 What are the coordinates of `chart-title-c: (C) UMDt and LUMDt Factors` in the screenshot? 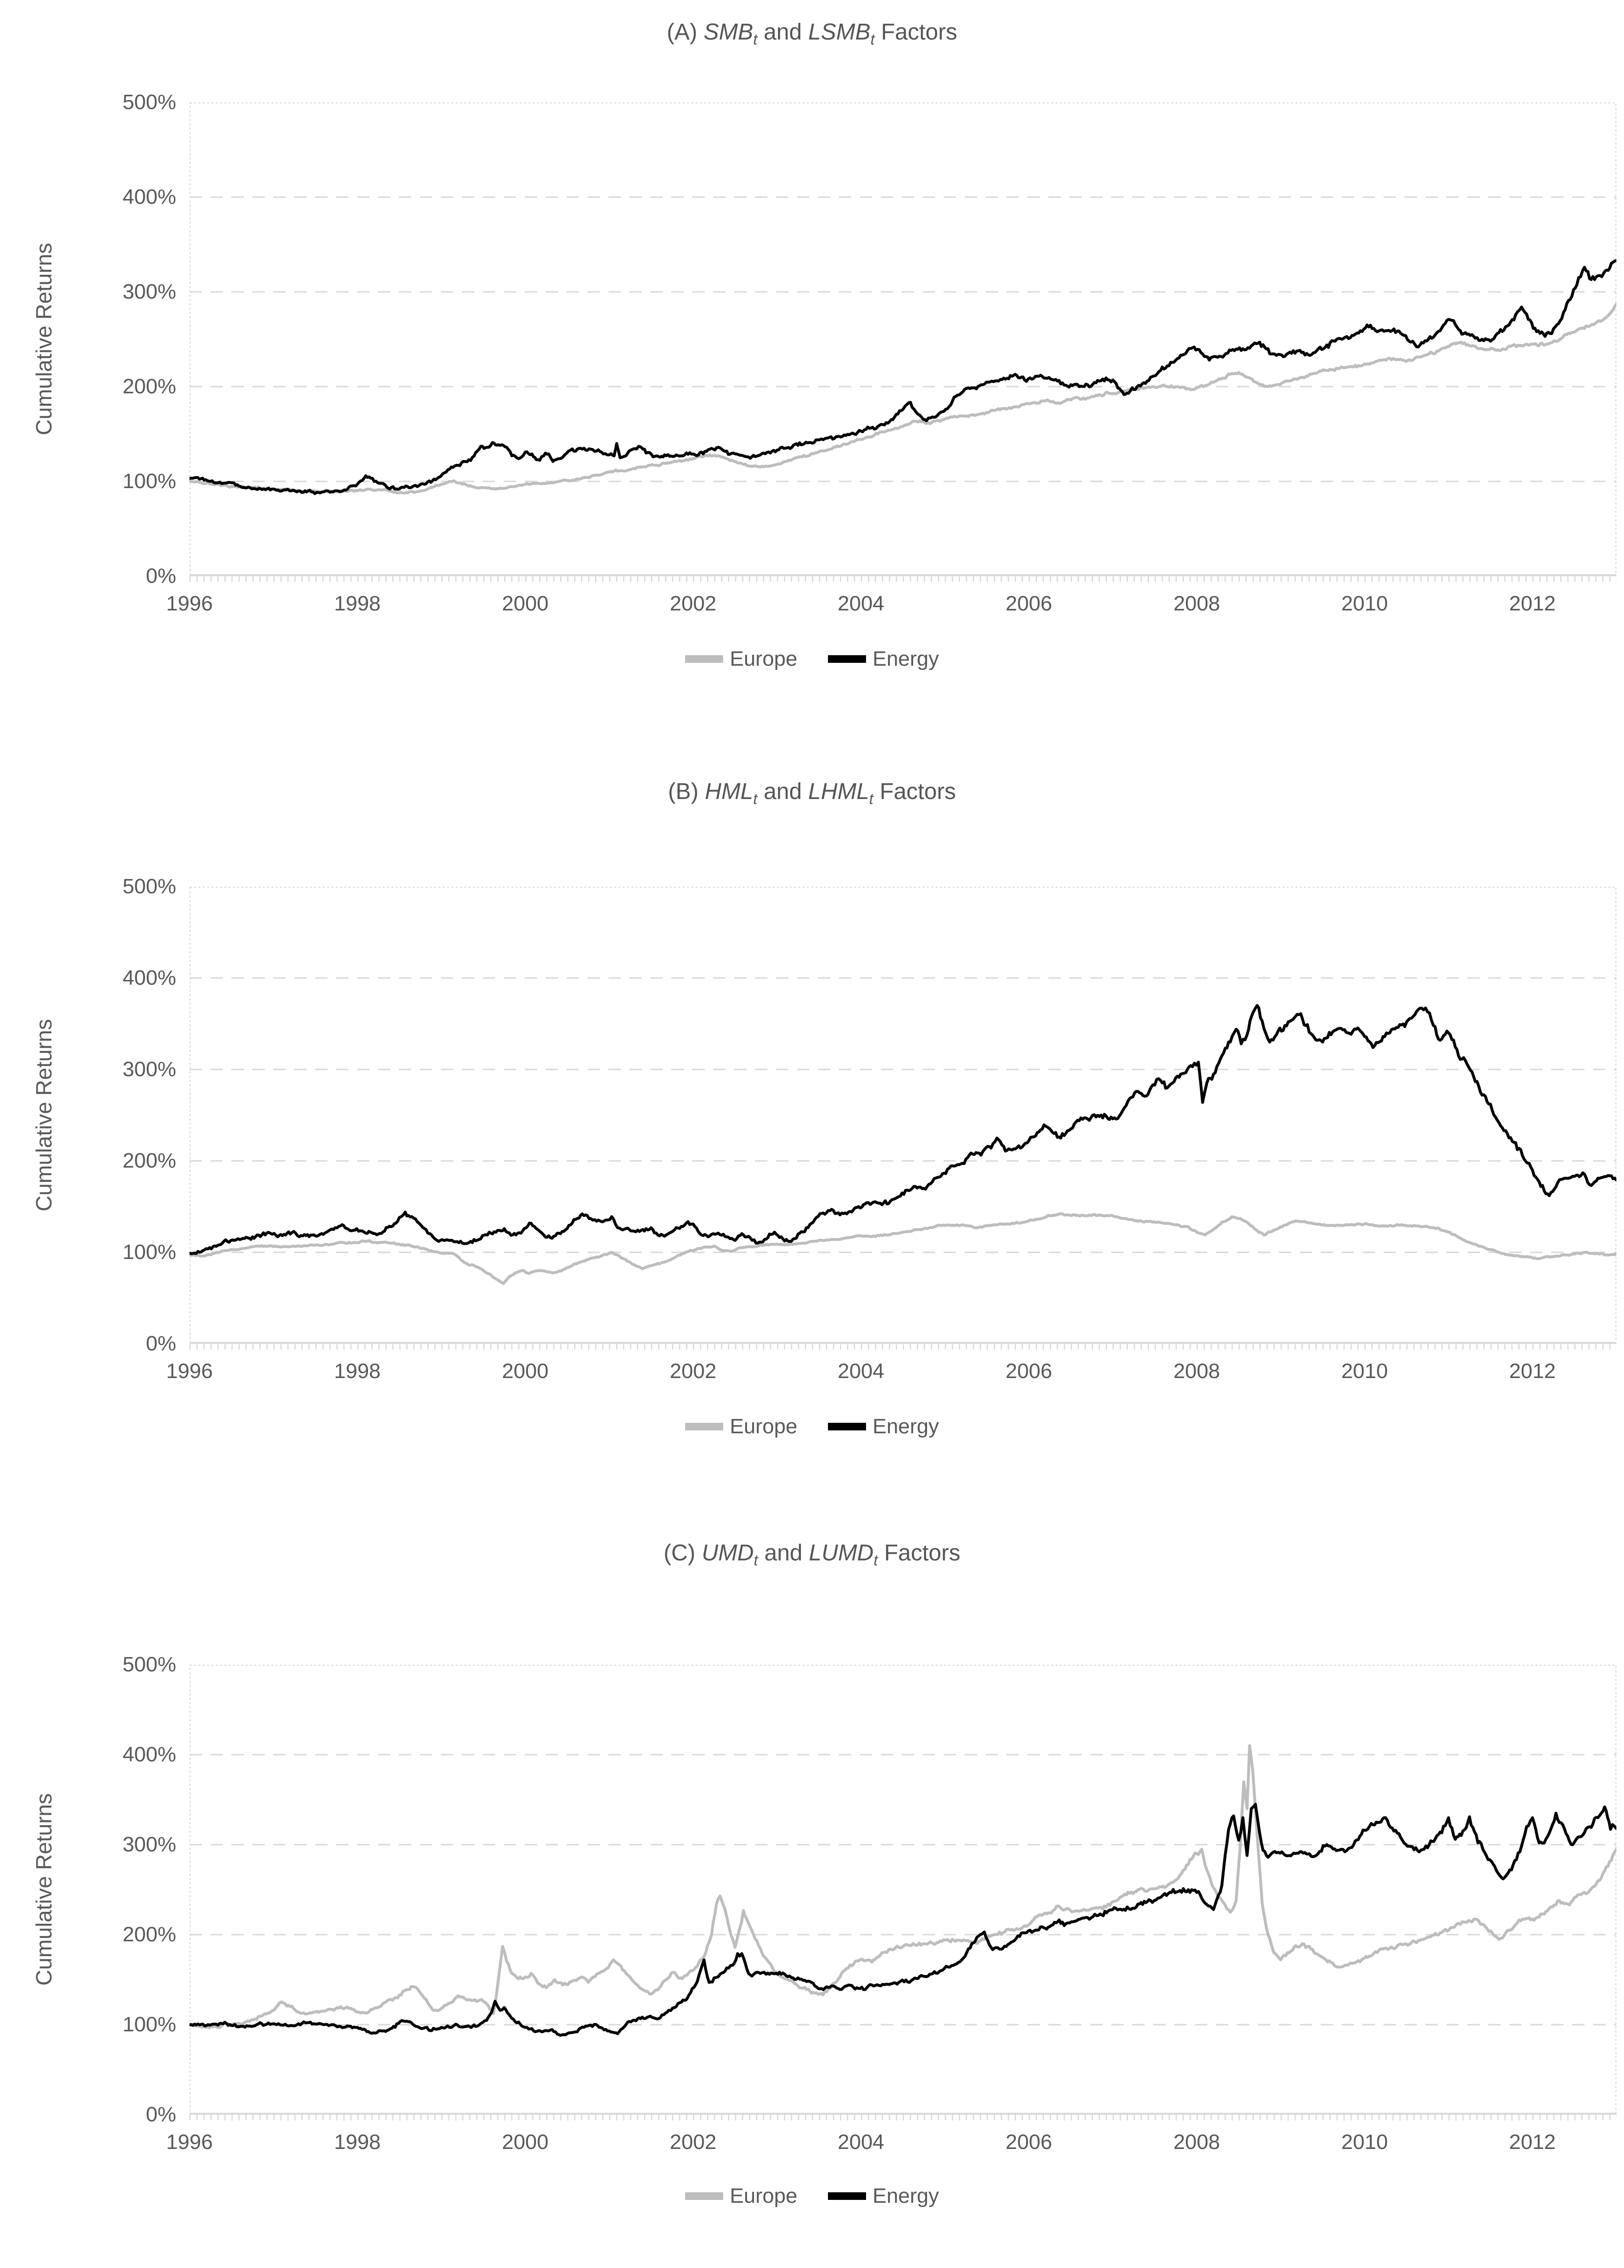 It's located at (812, 1554).